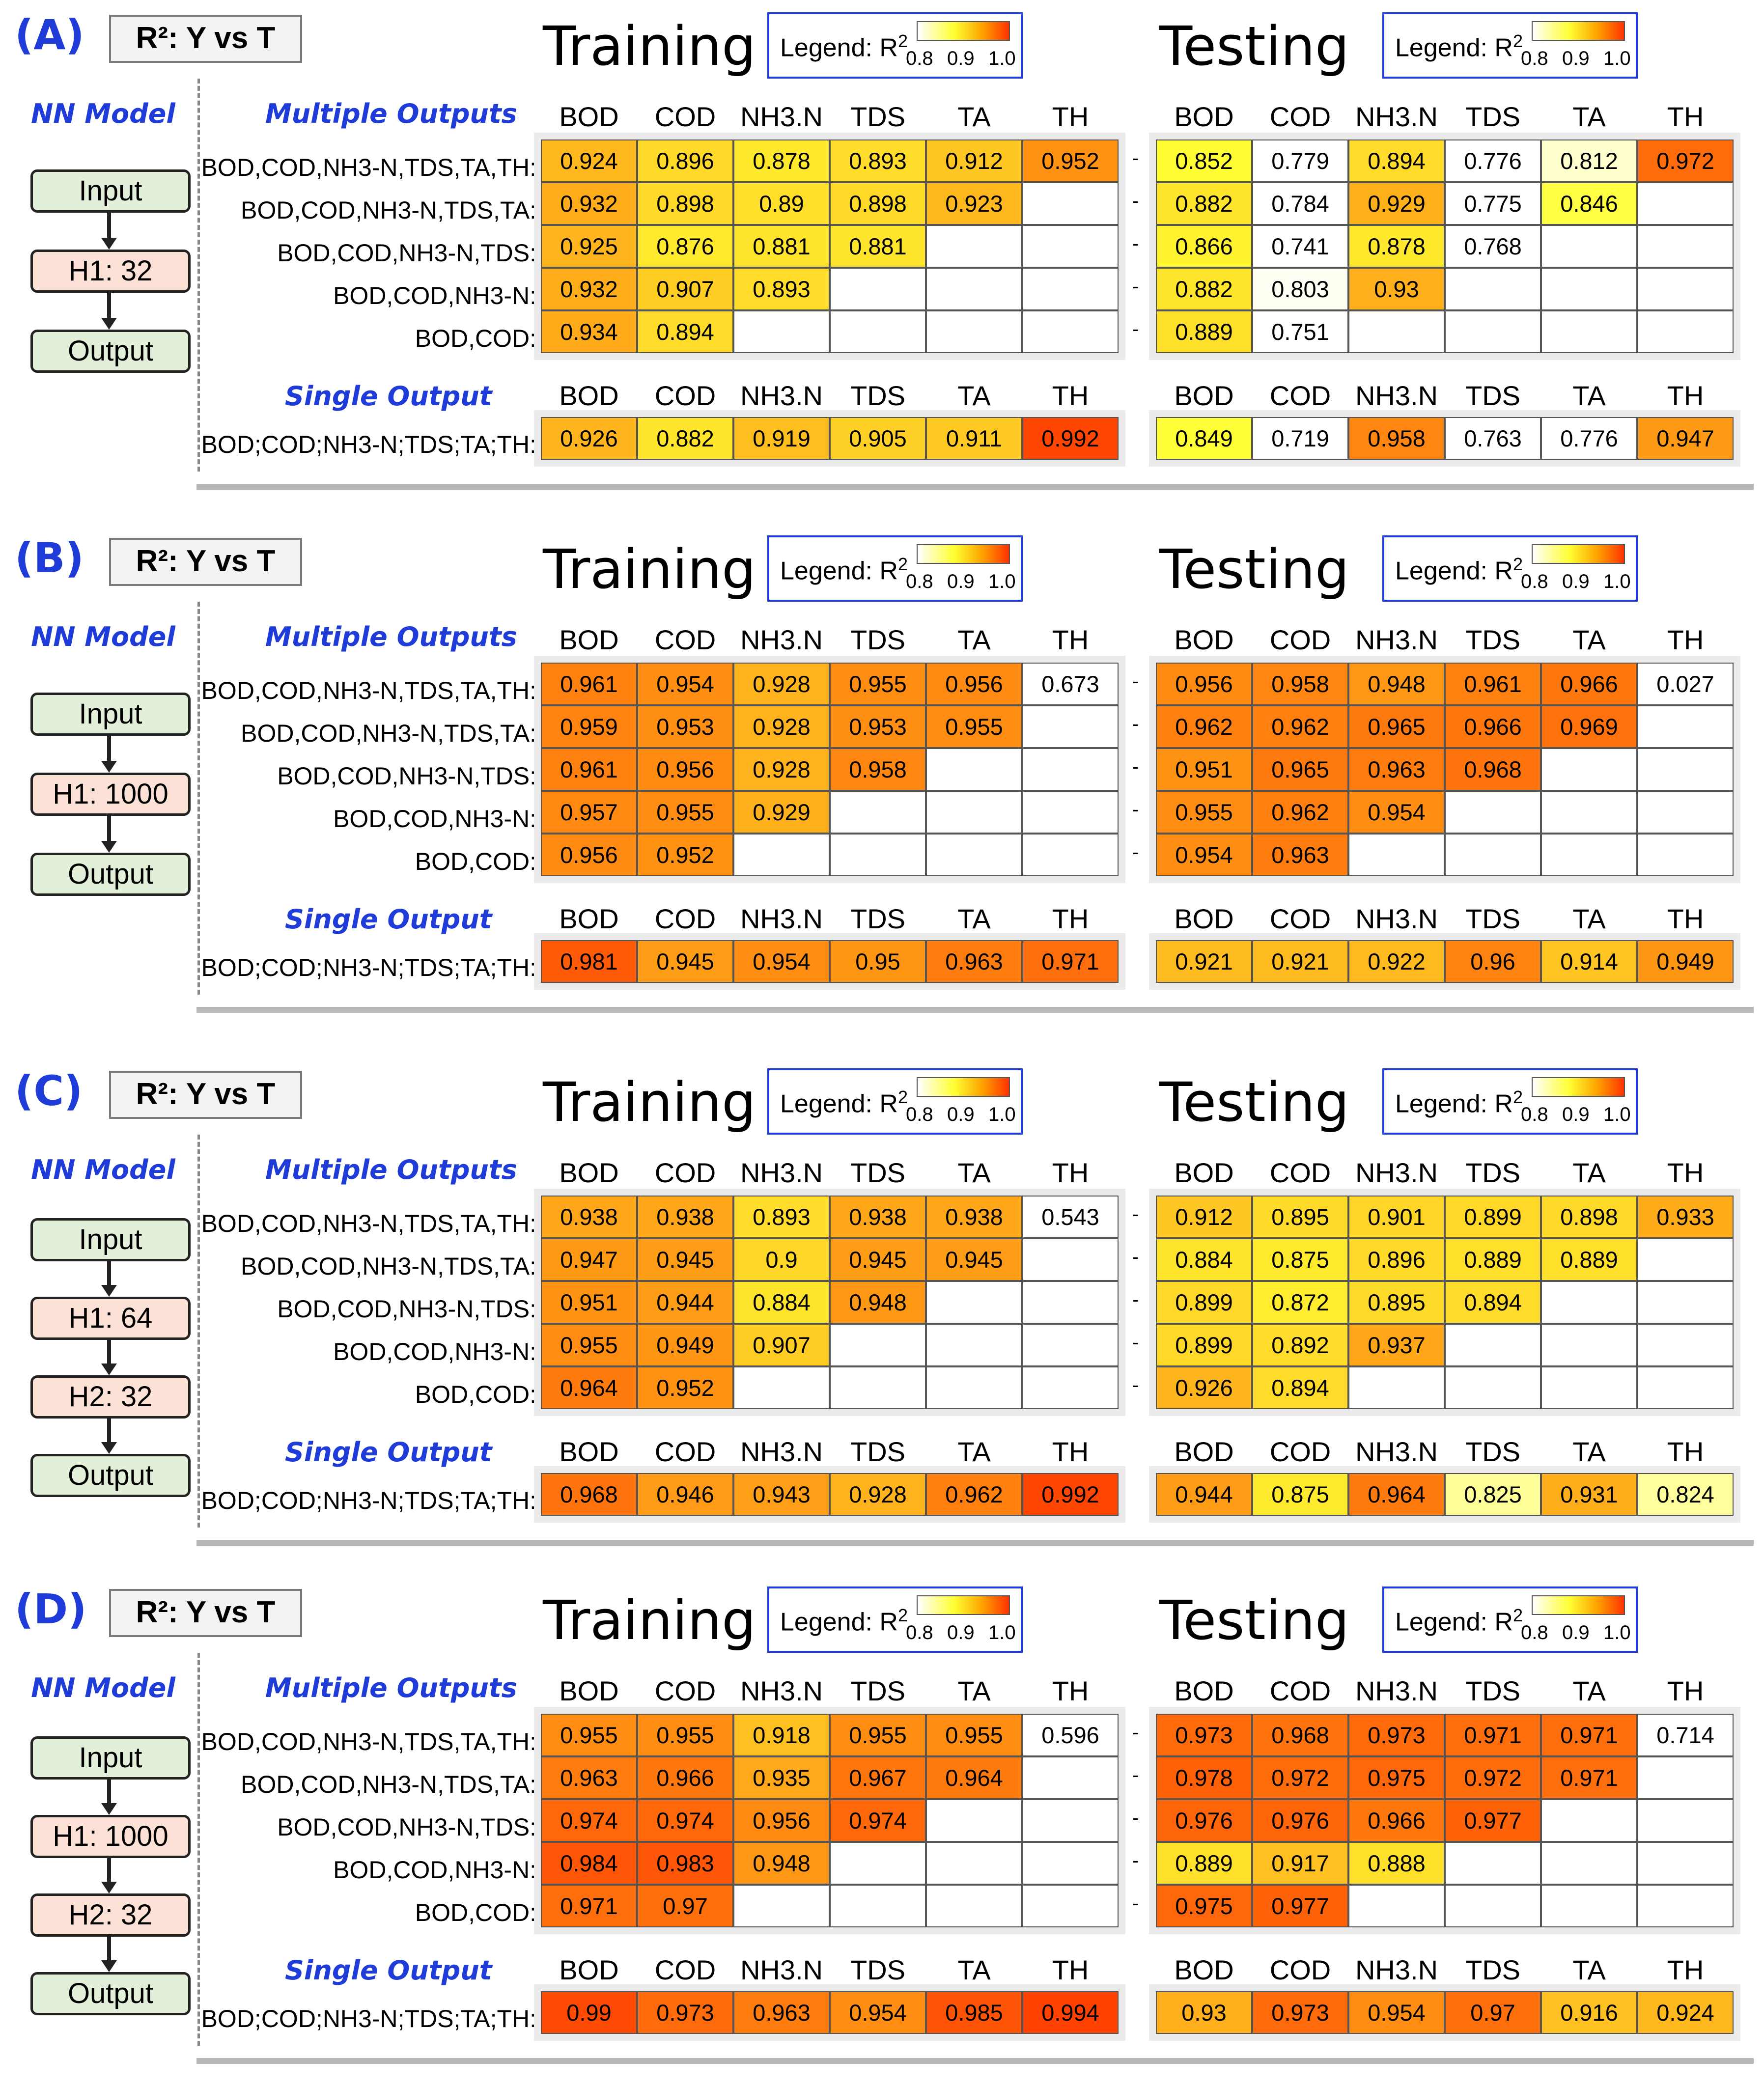 Image resolution: width=1764 pixels, height=2087 pixels. I want to click on legend-box-C-test: Legend: R2 0.8 0.9 1.0, so click(1510, 1101).